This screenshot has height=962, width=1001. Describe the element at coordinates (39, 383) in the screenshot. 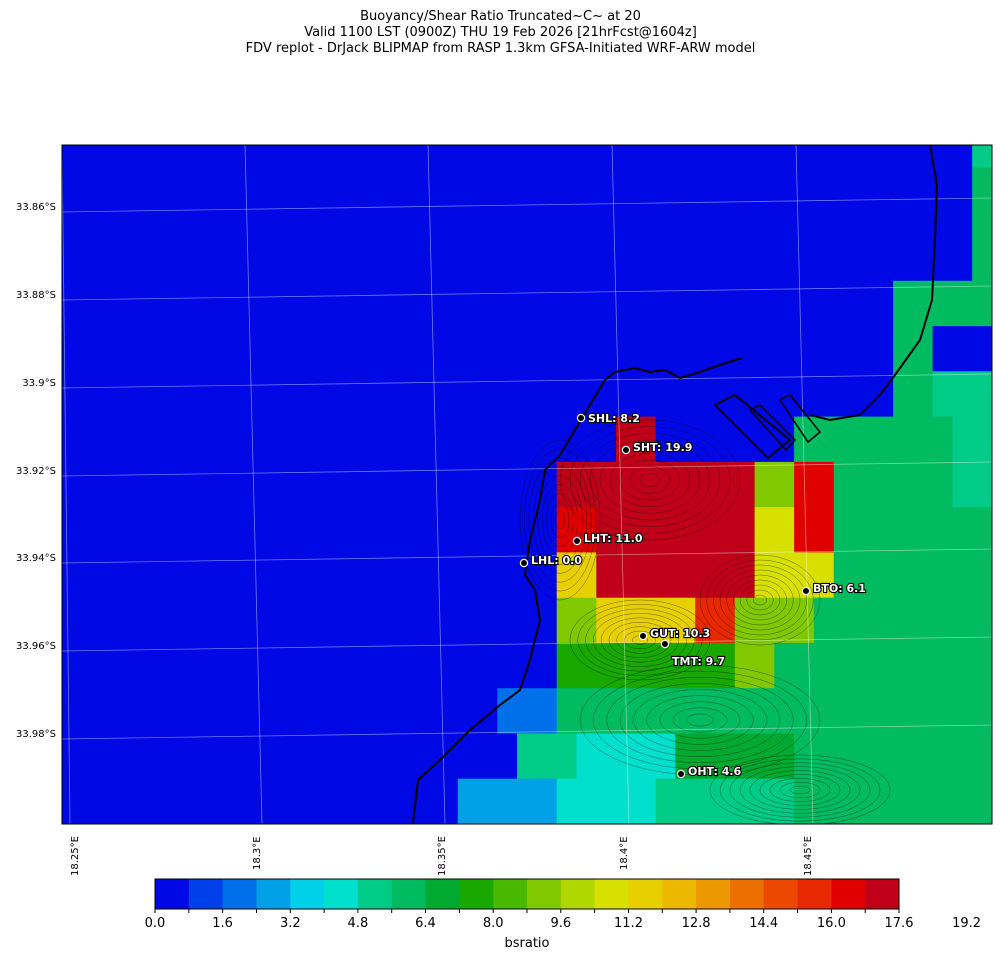

I see `lat-label: 33.9°S` at that location.